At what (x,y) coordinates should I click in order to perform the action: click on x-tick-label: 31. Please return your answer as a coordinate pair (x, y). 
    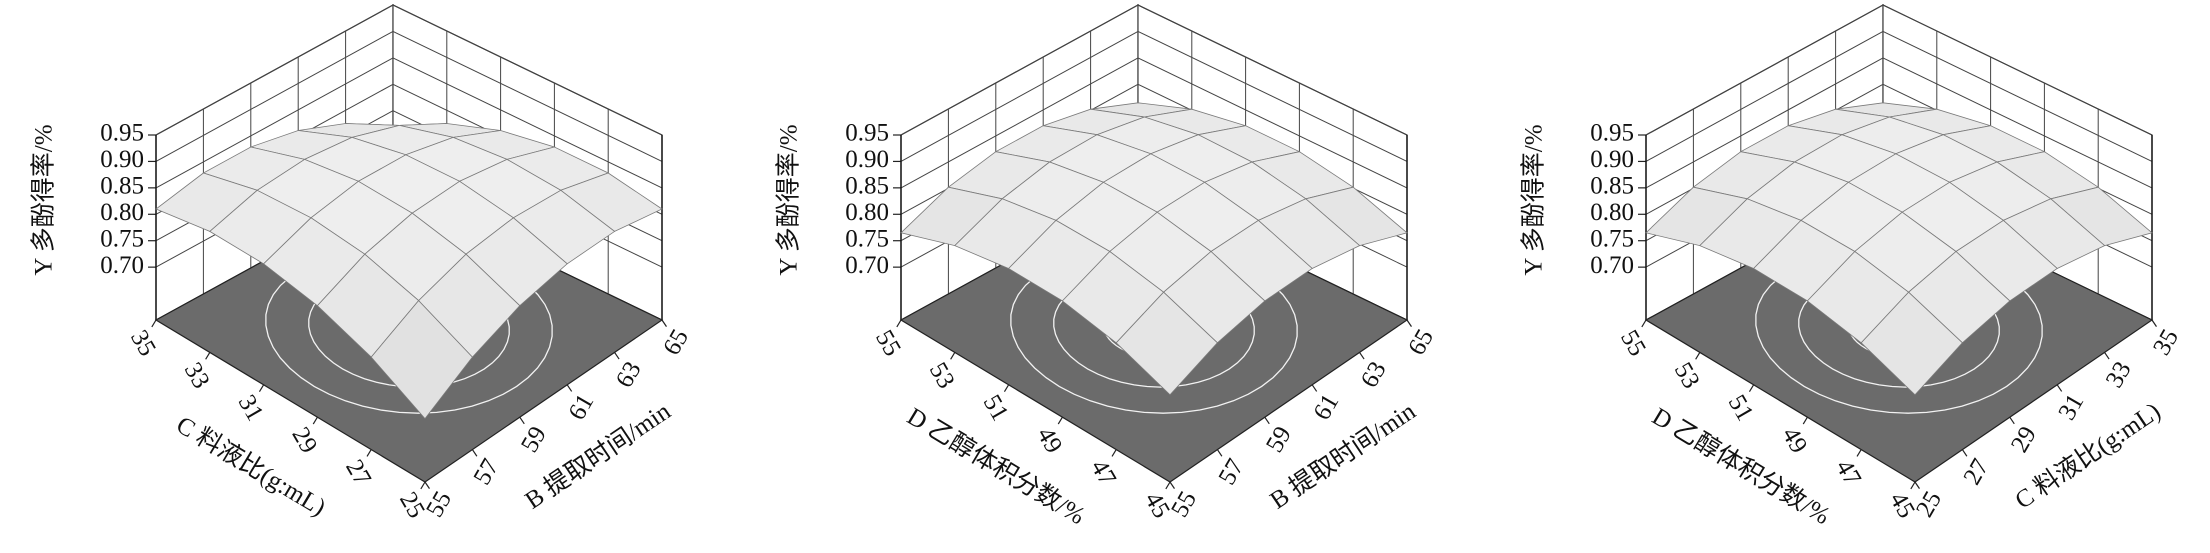
    Looking at the image, I should click on (2071, 407).